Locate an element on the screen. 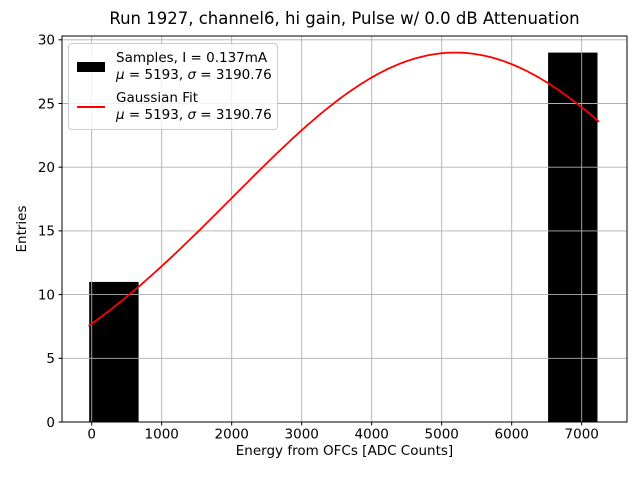  svg-text: 3000 is located at coordinates (302, 435).